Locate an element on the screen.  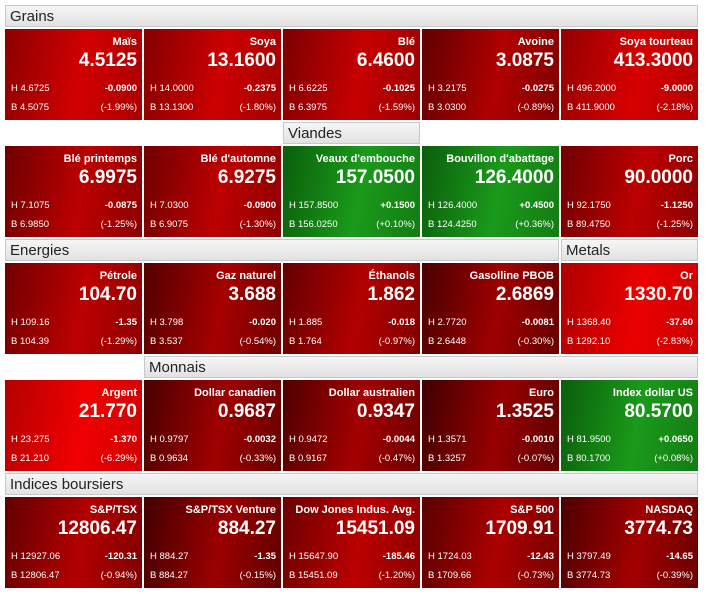
section-header: Indices boursiers is located at coordinates (351, 484).